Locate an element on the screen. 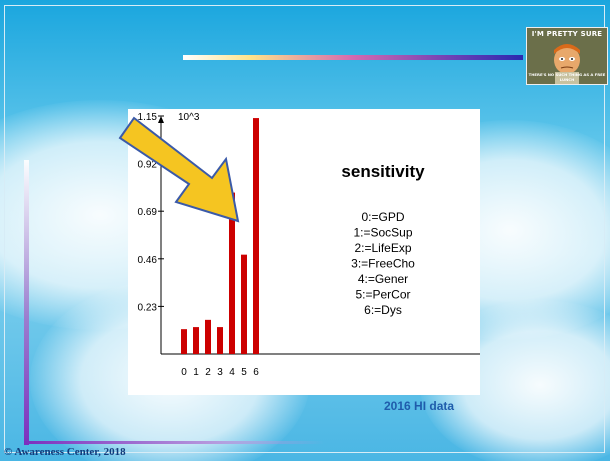 The width and height of the screenshot is (610, 461). legend-entry: 3:=FreeCho is located at coordinates (383, 264).